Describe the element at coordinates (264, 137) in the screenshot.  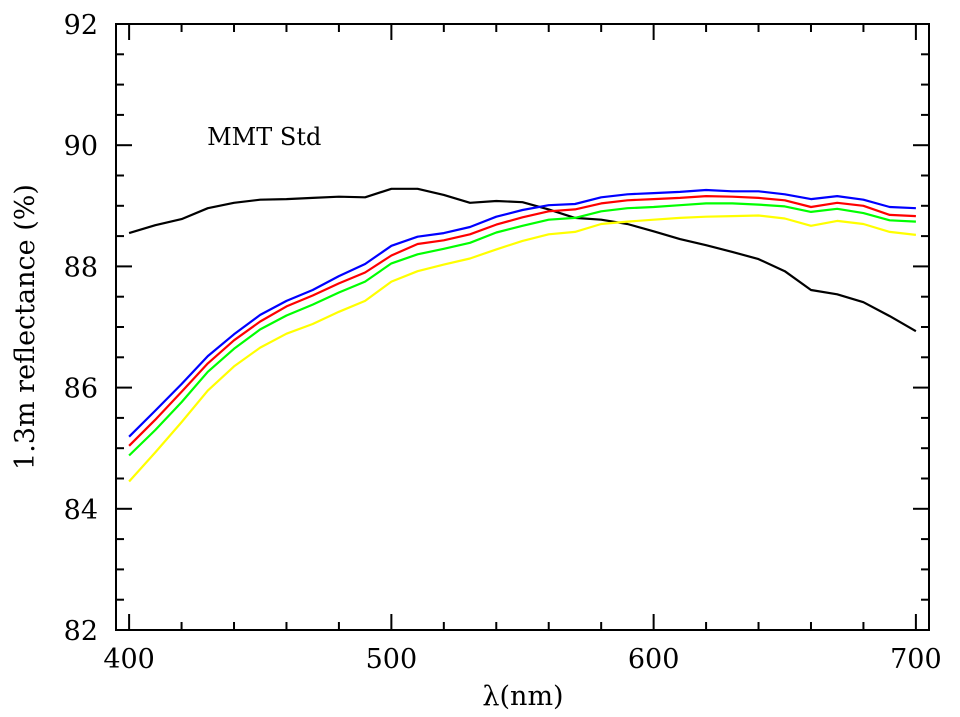
I see `annotation-mmt-std: MMT Std` at that location.